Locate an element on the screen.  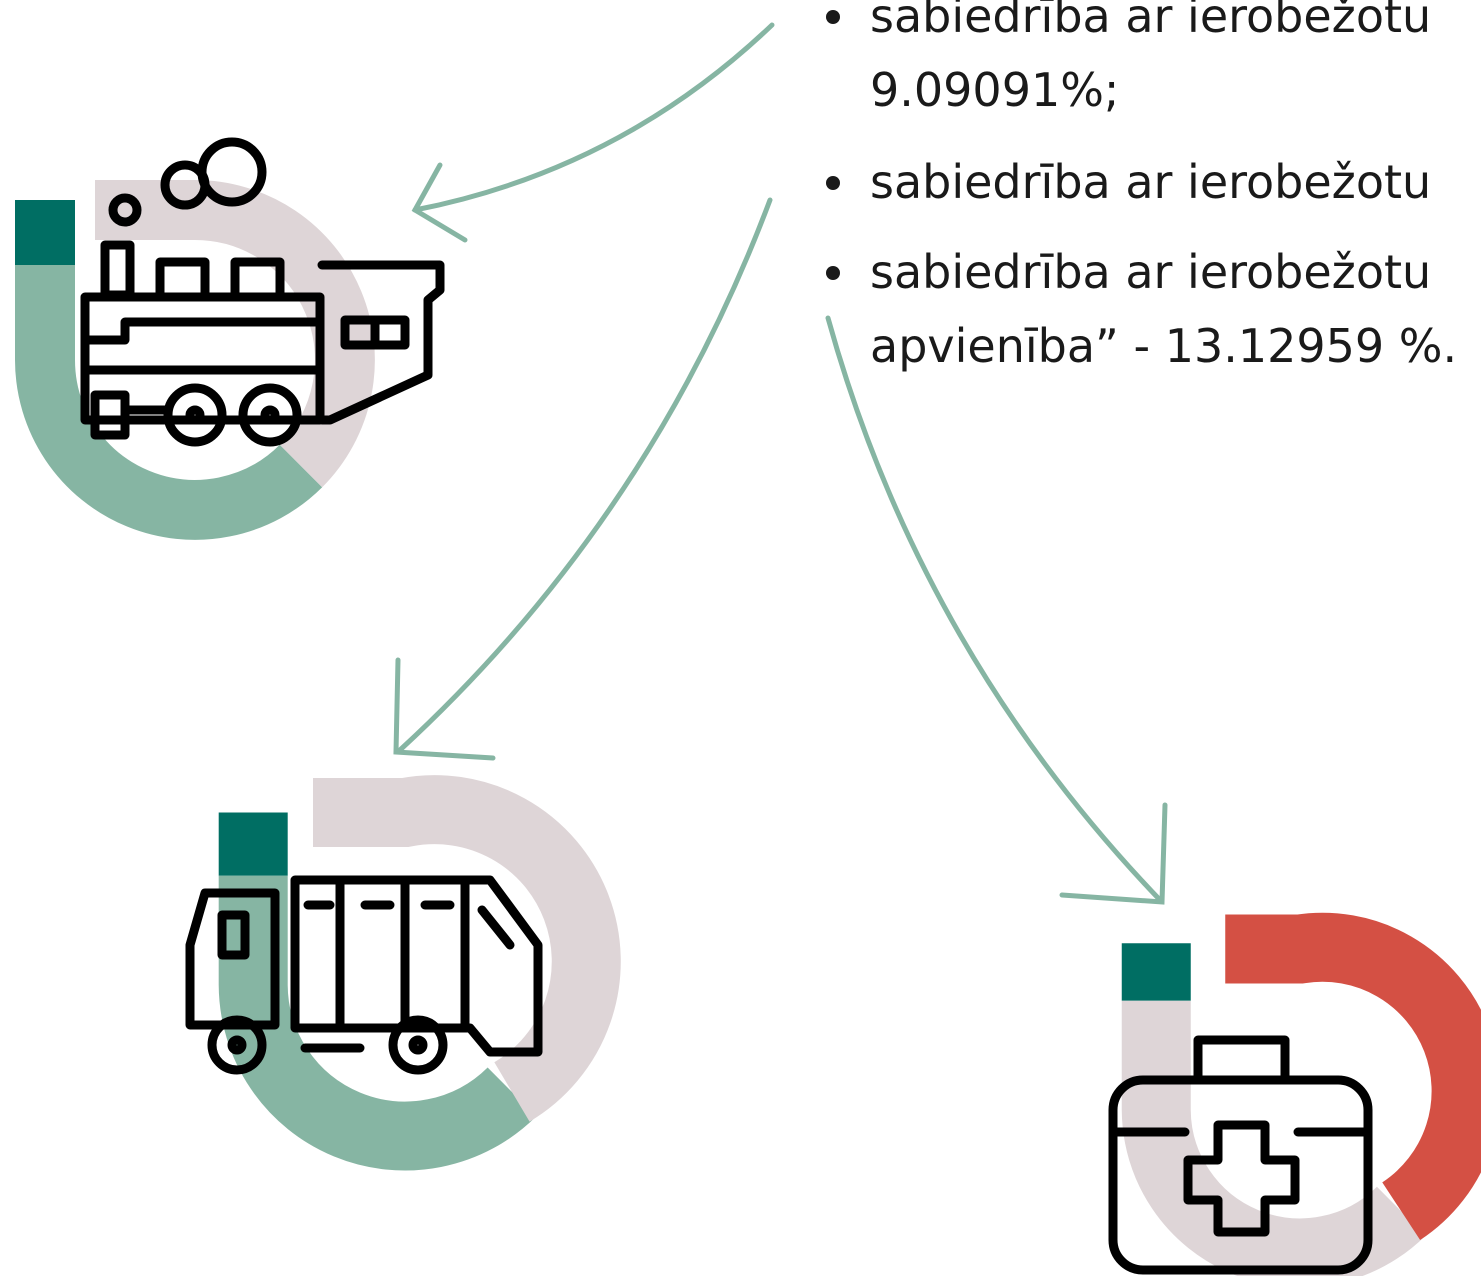
train-ring is located at coordinates (195, 360).